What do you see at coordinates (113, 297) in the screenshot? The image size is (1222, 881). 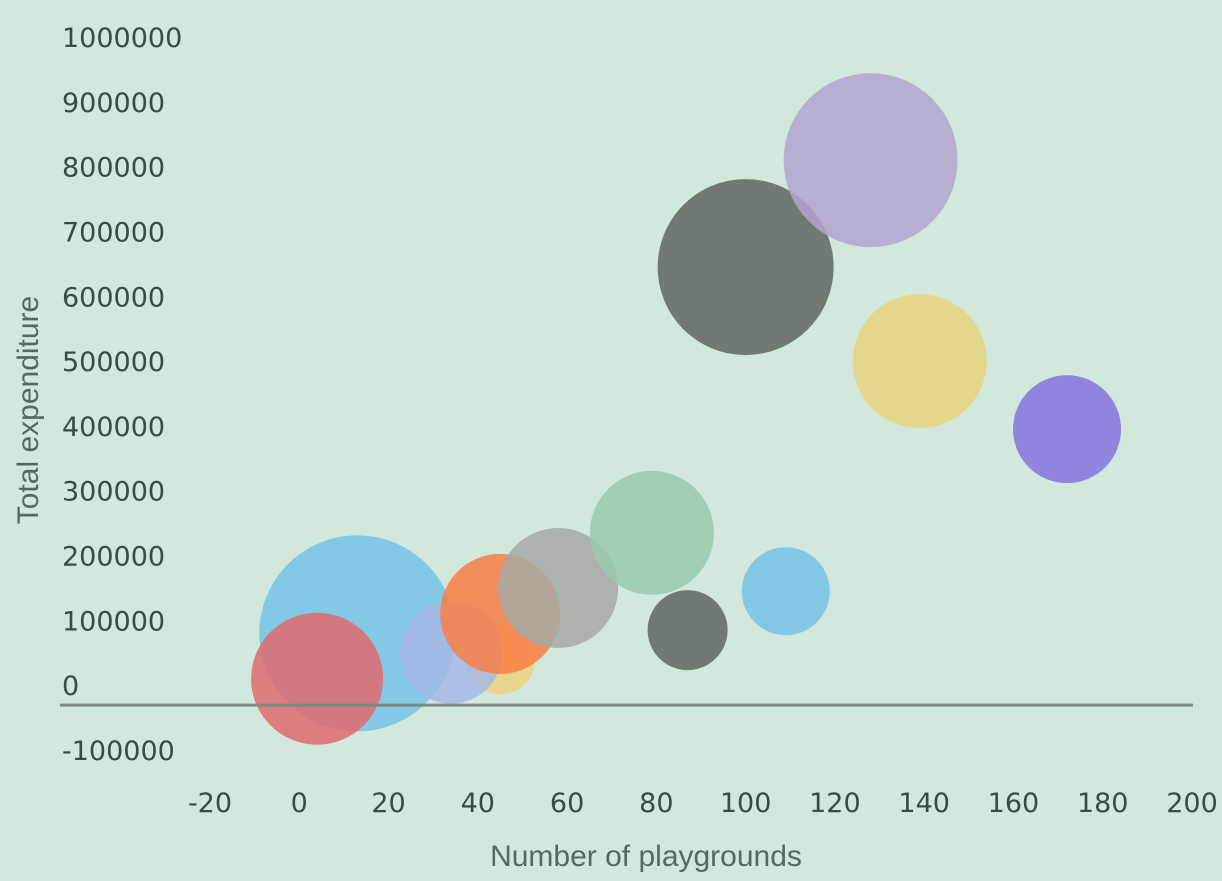 I see `y-tick-label: 600000` at bounding box center [113, 297].